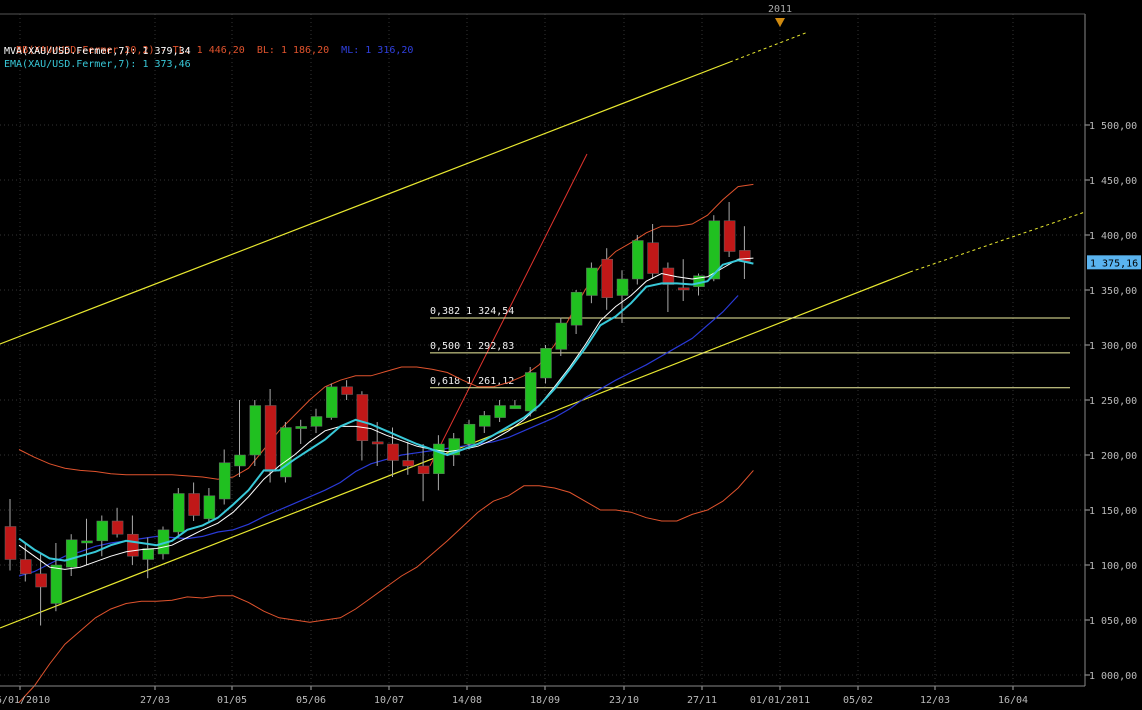  Describe the element at coordinates (1013, 700) in the screenshot. I see `x-tick-label: 16/04` at that location.